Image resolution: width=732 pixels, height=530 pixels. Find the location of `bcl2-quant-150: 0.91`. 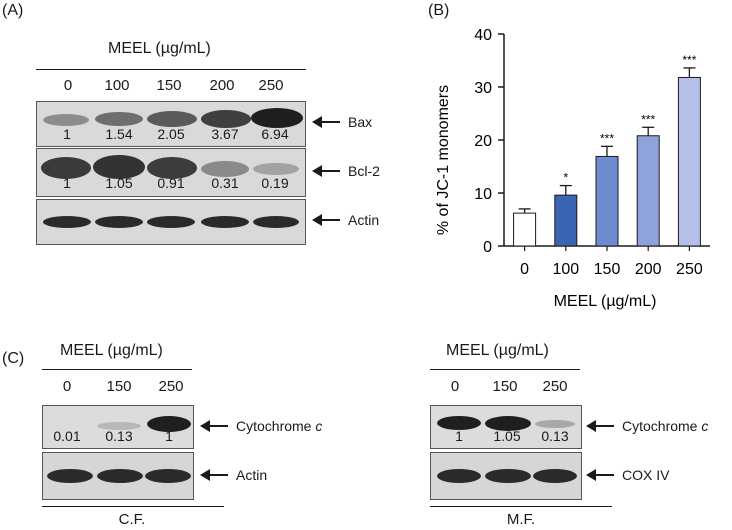

bcl2-quant-150: 0.91 is located at coordinates (171, 183).